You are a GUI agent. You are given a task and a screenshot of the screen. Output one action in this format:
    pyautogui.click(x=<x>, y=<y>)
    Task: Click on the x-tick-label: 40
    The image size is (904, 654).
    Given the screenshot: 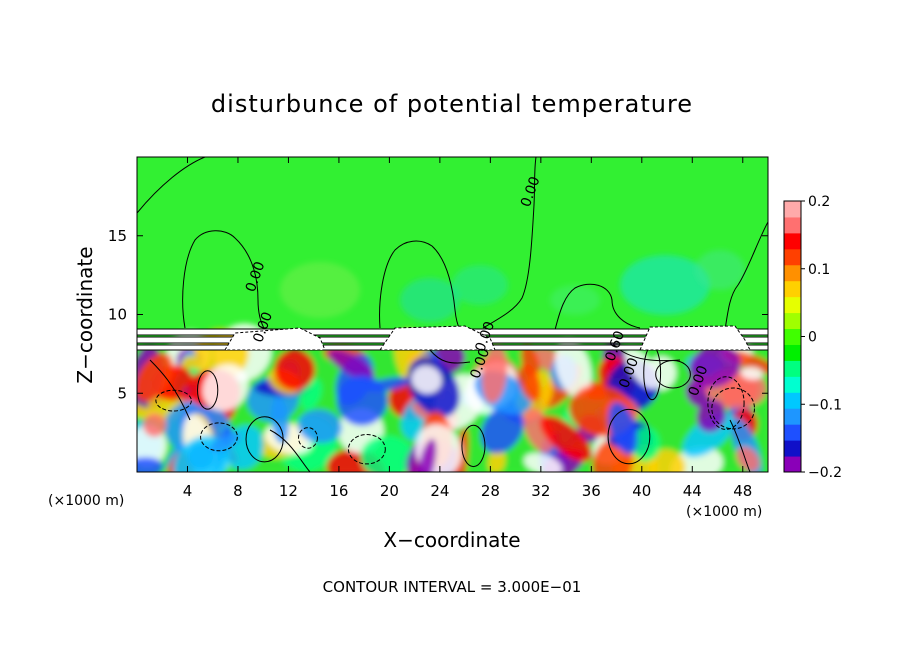 What is the action you would take?
    pyautogui.click(x=641, y=491)
    